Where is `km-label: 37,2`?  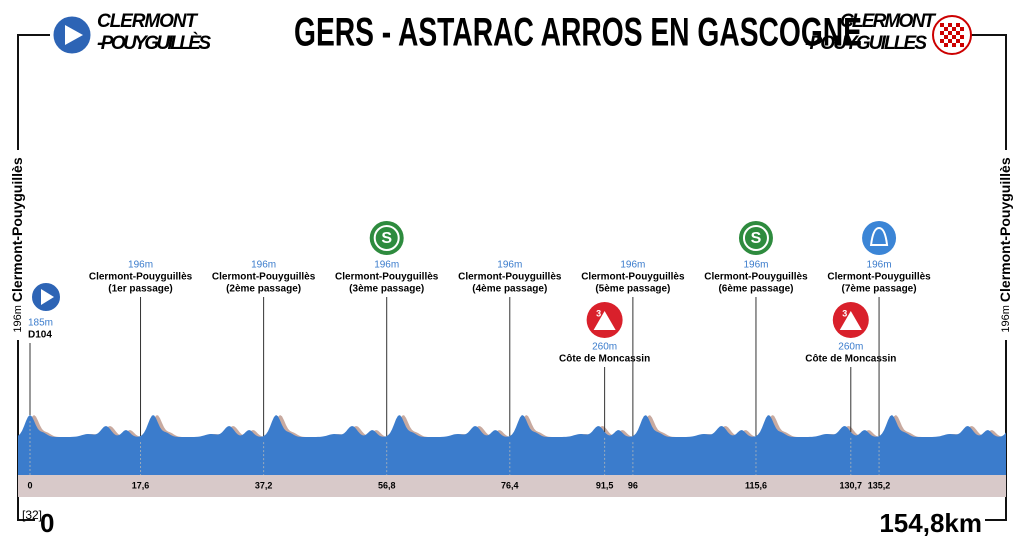
km-label: 37,2 is located at coordinates (264, 485).